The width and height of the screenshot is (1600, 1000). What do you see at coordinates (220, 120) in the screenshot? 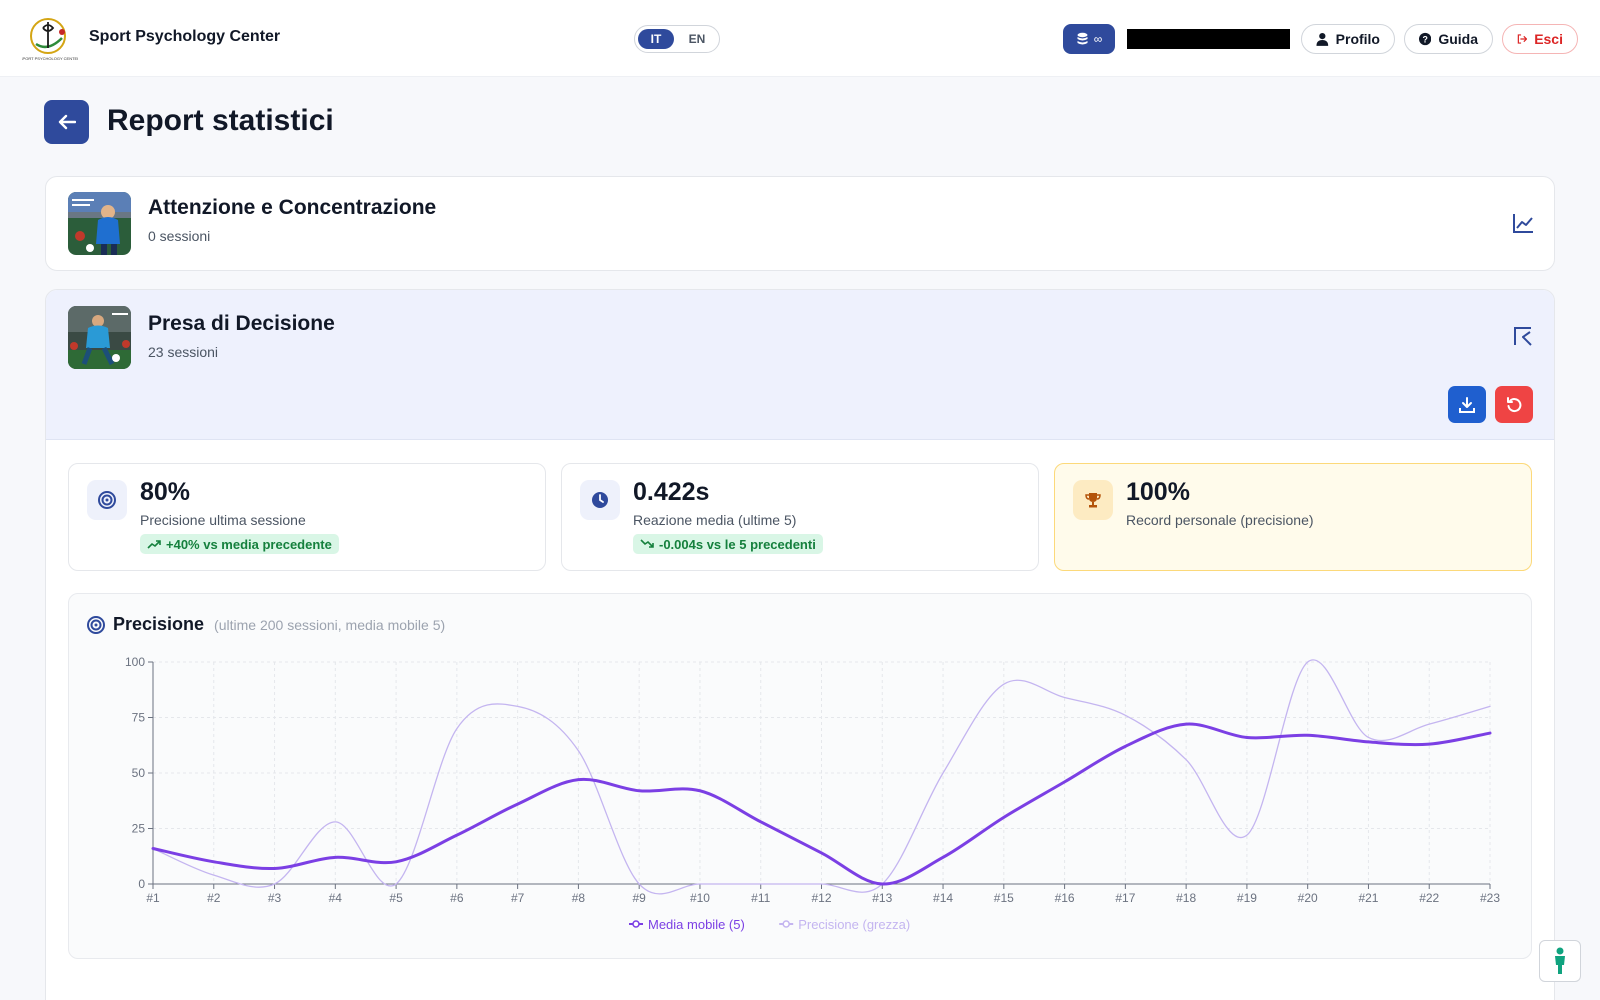
I see `page-title: Report statistici` at bounding box center [220, 120].